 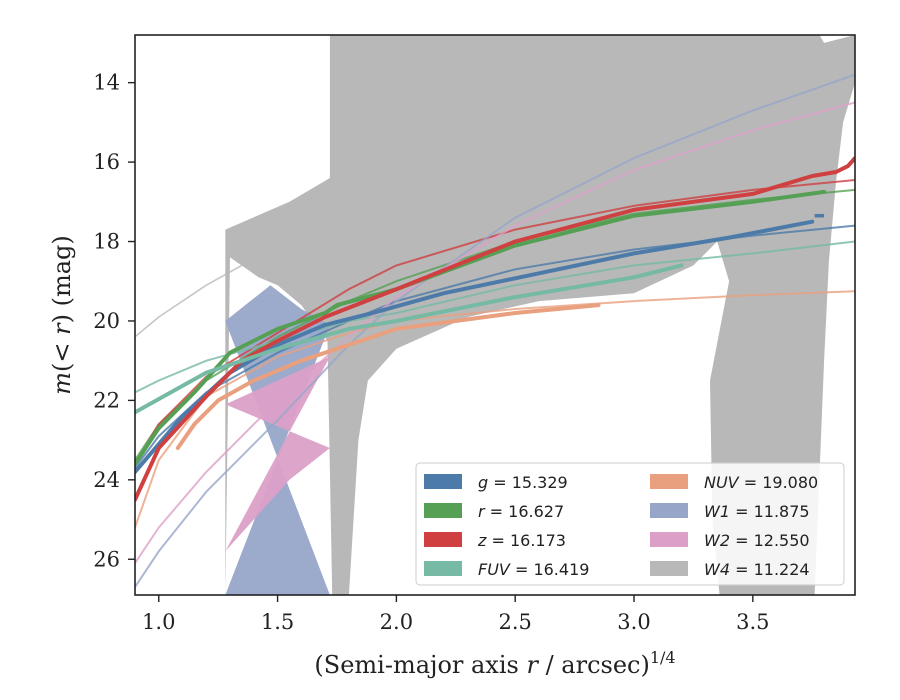 What do you see at coordinates (443, 510) in the screenshot?
I see `legend-swatch-r` at bounding box center [443, 510].